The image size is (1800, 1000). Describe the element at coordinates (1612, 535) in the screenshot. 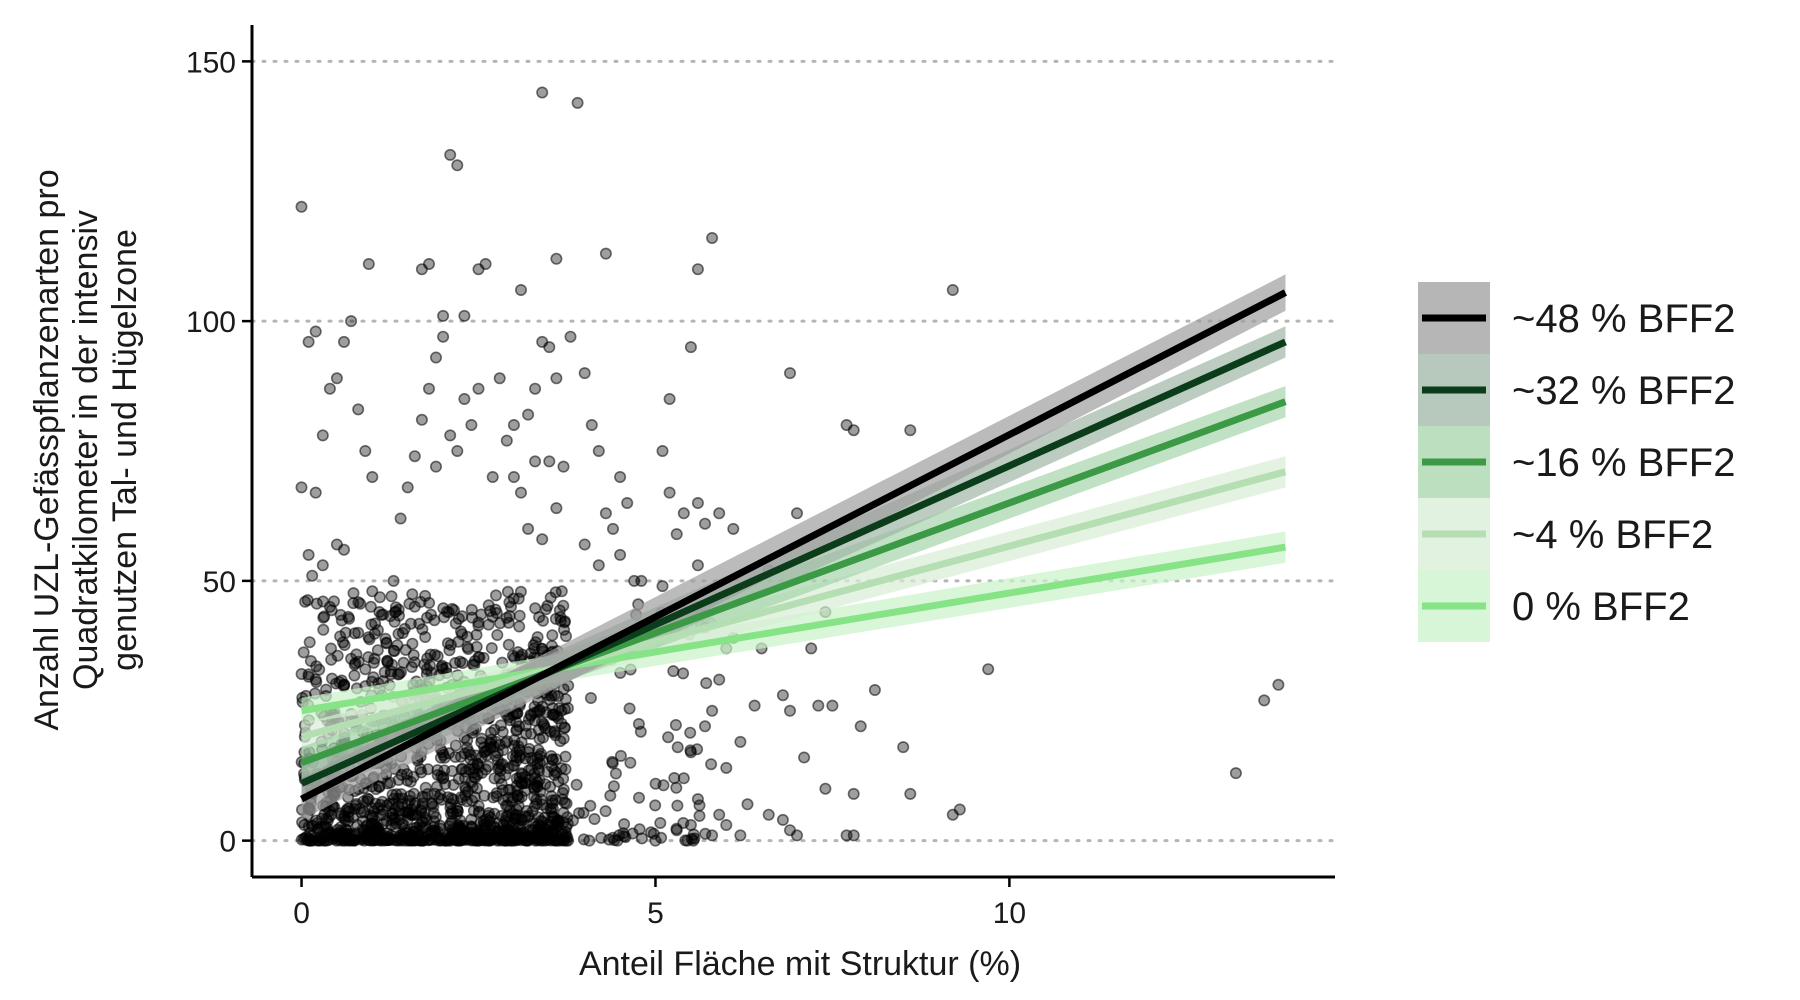

I see `legend-label: ~4 % BFF2` at that location.